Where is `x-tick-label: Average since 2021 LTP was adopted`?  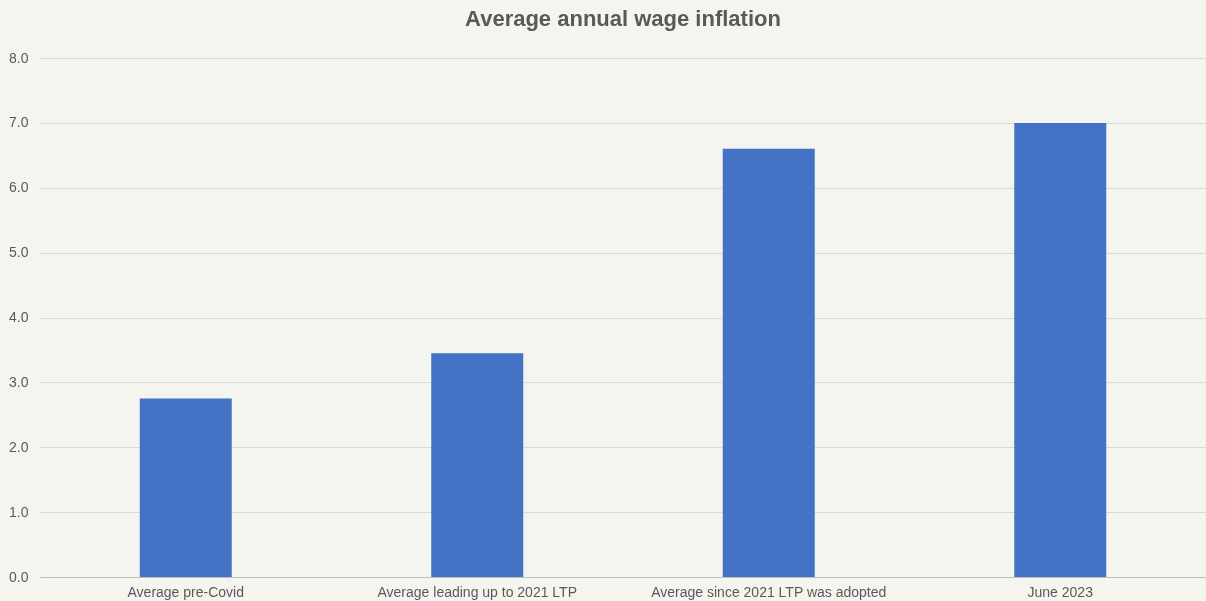 x-tick-label: Average since 2021 LTP was adopted is located at coordinates (769, 591).